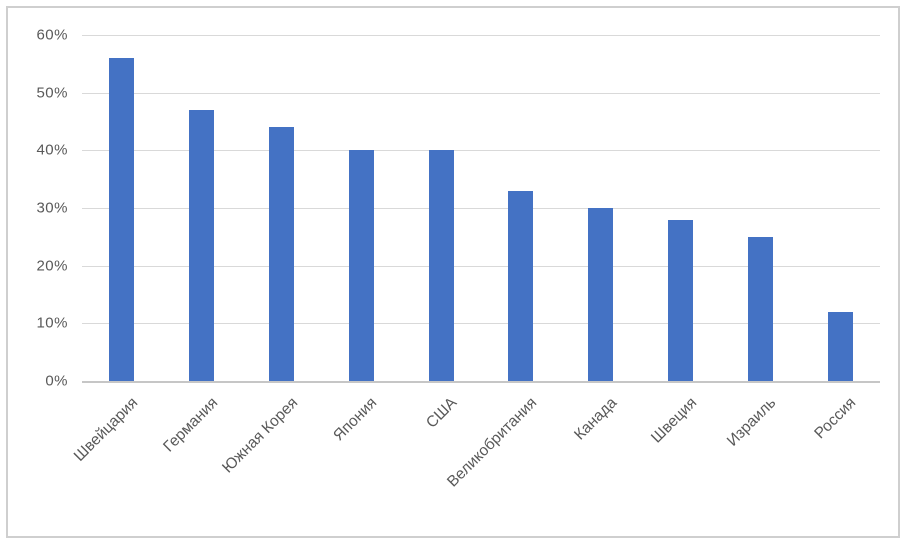 Image resolution: width=910 pixels, height=550 pixels. What do you see at coordinates (281, 254) in the screenshot?
I see `bar-Южная Корея` at bounding box center [281, 254].